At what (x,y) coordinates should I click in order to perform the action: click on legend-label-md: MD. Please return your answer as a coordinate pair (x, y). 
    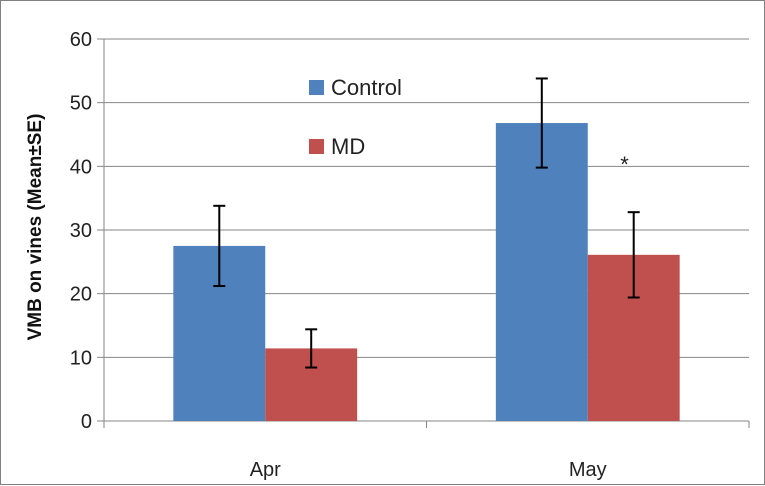
    Looking at the image, I should click on (348, 146).